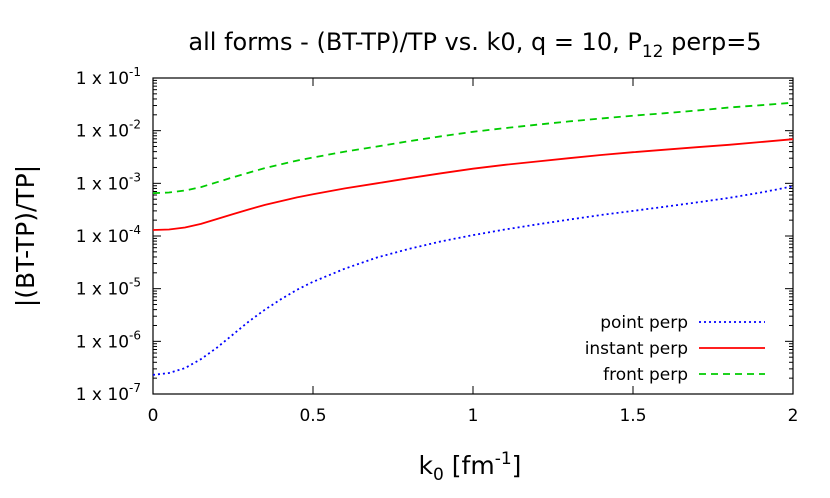  I want to click on x-tick-label: 2, so click(793, 416).